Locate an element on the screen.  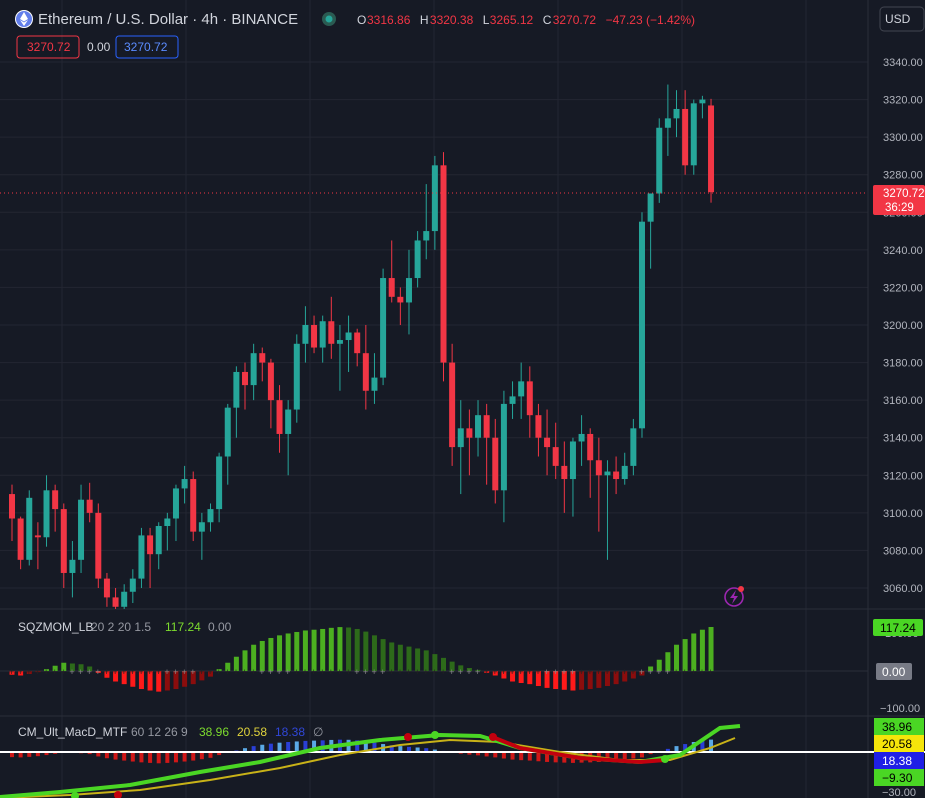
price-tick: 3100.00 is located at coordinates (903, 514).